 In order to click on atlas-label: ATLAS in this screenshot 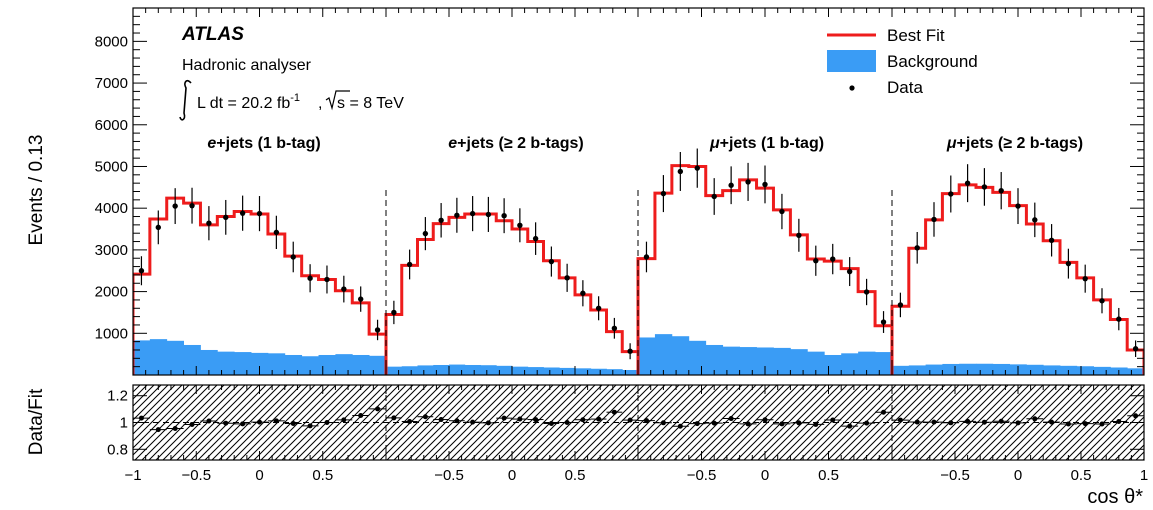, I will do `click(212, 34)`.